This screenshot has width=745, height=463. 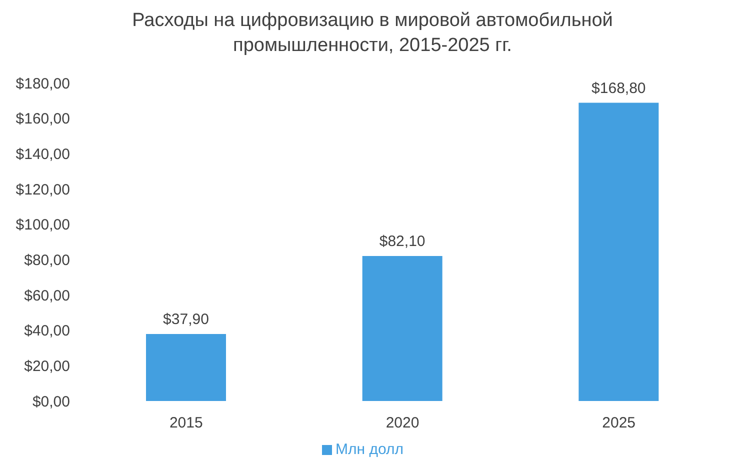 I want to click on y-tick-label: $180,00, so click(x=43, y=83).